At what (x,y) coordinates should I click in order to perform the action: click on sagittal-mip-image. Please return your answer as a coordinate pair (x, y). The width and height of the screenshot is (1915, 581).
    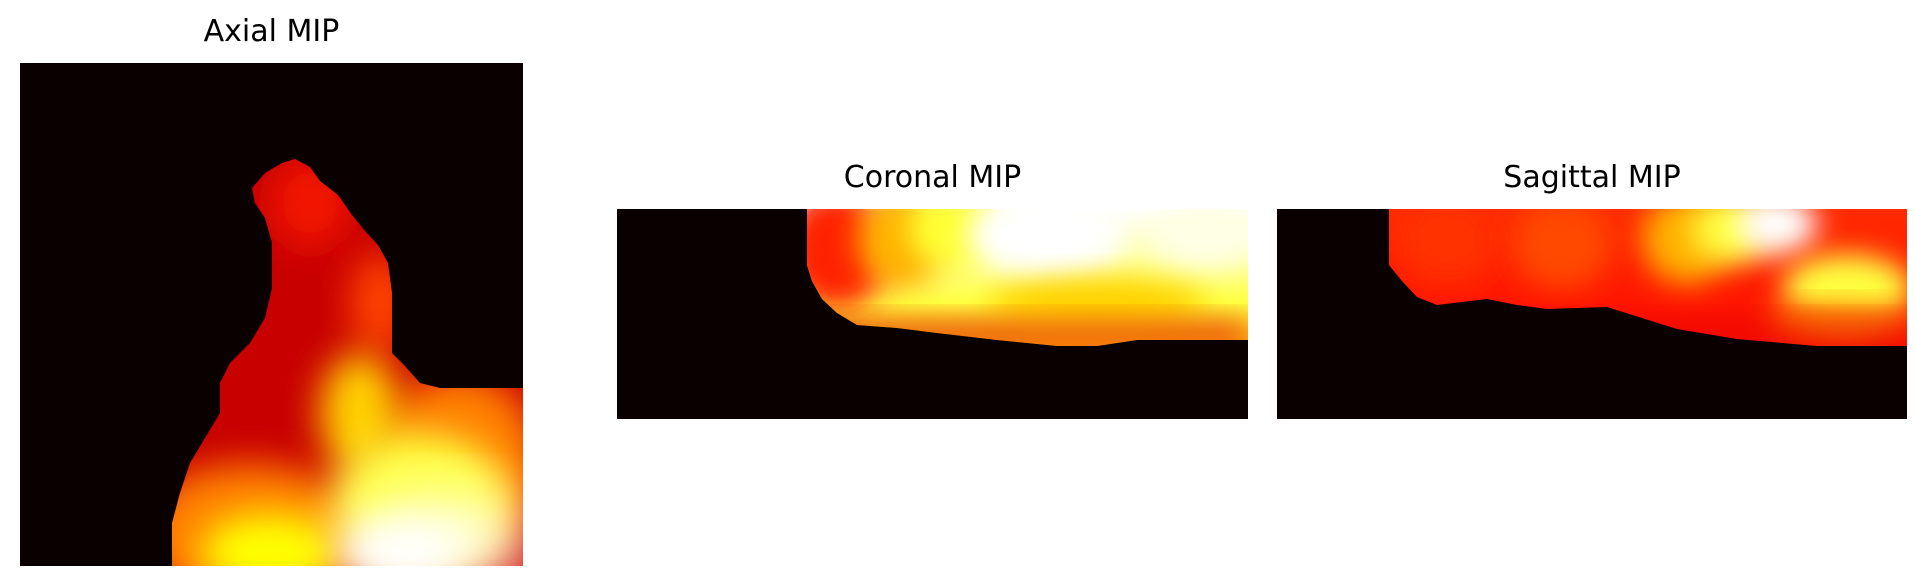
    Looking at the image, I should click on (1592, 314).